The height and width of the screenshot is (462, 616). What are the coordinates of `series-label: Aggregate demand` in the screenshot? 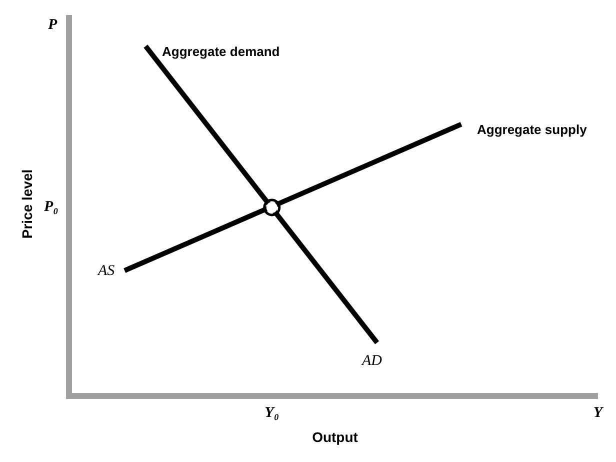 It's located at (221, 51).